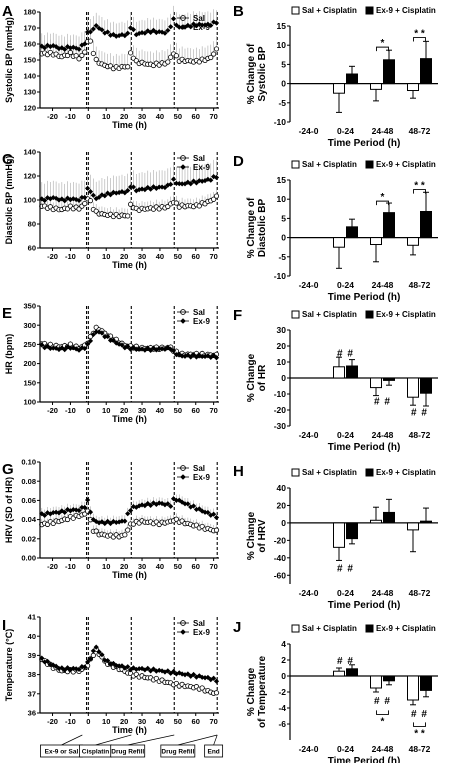  Describe the element at coordinates (199, 623) in the screenshot. I see `legend-label: Sal` at that location.